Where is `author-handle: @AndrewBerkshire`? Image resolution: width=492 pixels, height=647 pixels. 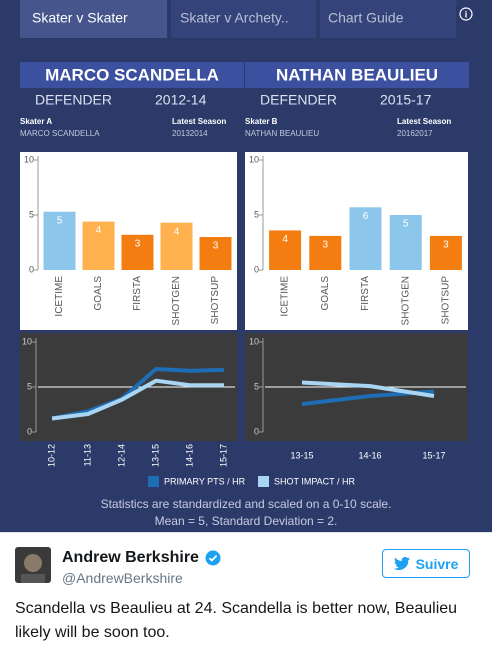 author-handle: @AndrewBerkshire is located at coordinates (122, 578).